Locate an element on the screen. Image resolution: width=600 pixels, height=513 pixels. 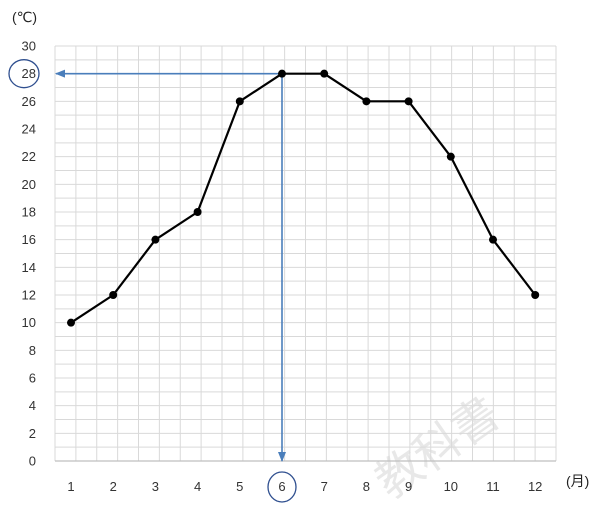
x-tick-label: 6 is located at coordinates (281, 486).